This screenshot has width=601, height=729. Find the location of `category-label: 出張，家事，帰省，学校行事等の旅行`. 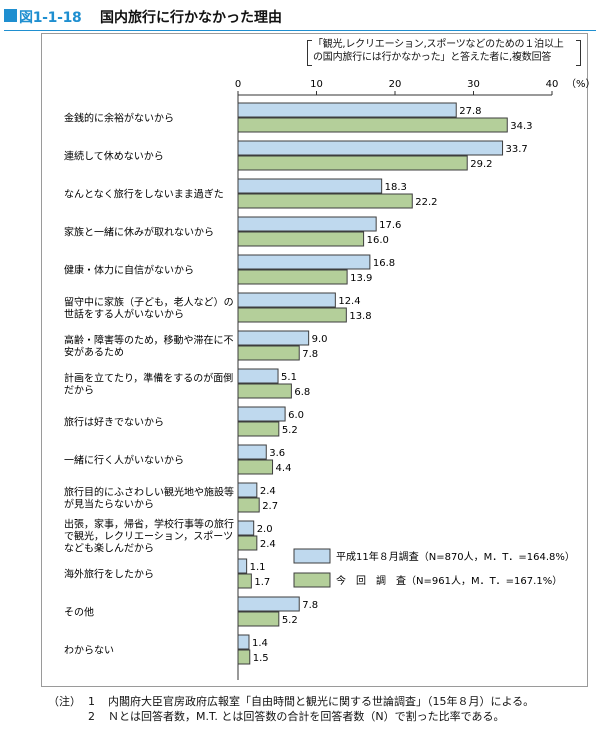

category-label: 出張，家事，帰省，学校行事等の旅行 is located at coordinates (149, 524).